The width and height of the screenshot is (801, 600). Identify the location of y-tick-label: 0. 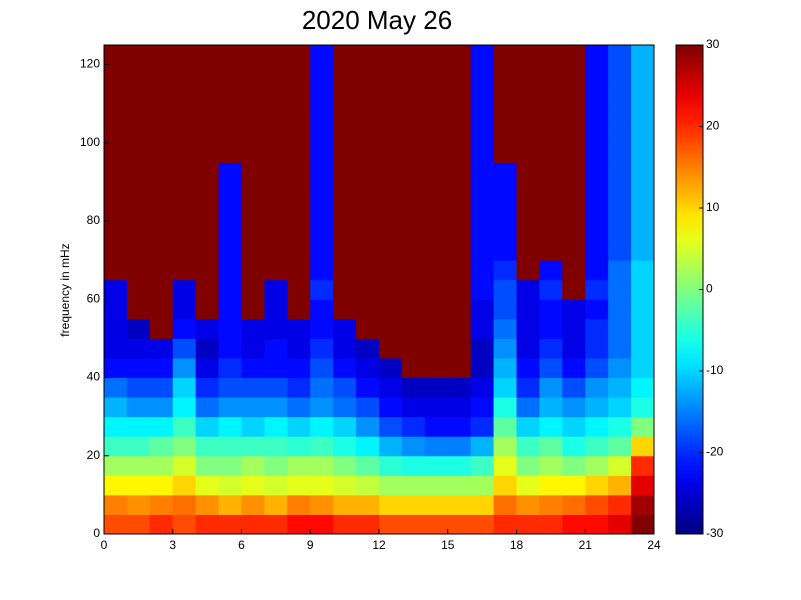
(96, 533).